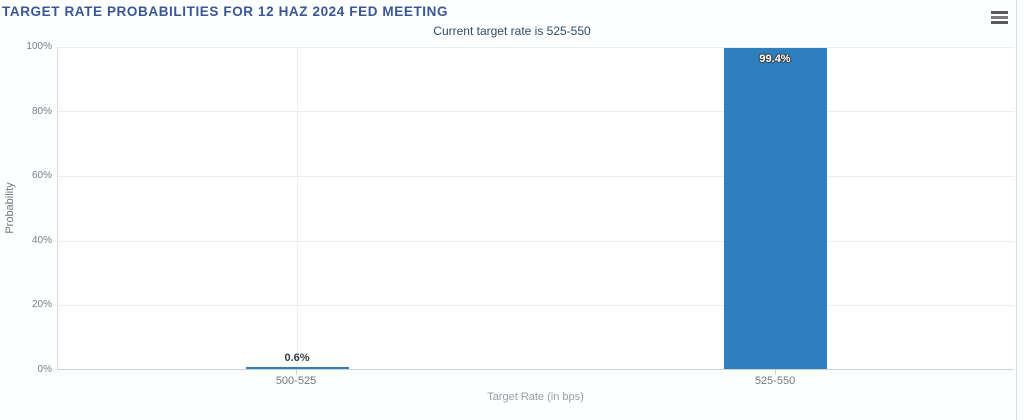 This screenshot has width=1024, height=420. I want to click on bar-value-label: 99.4%, so click(775, 59).